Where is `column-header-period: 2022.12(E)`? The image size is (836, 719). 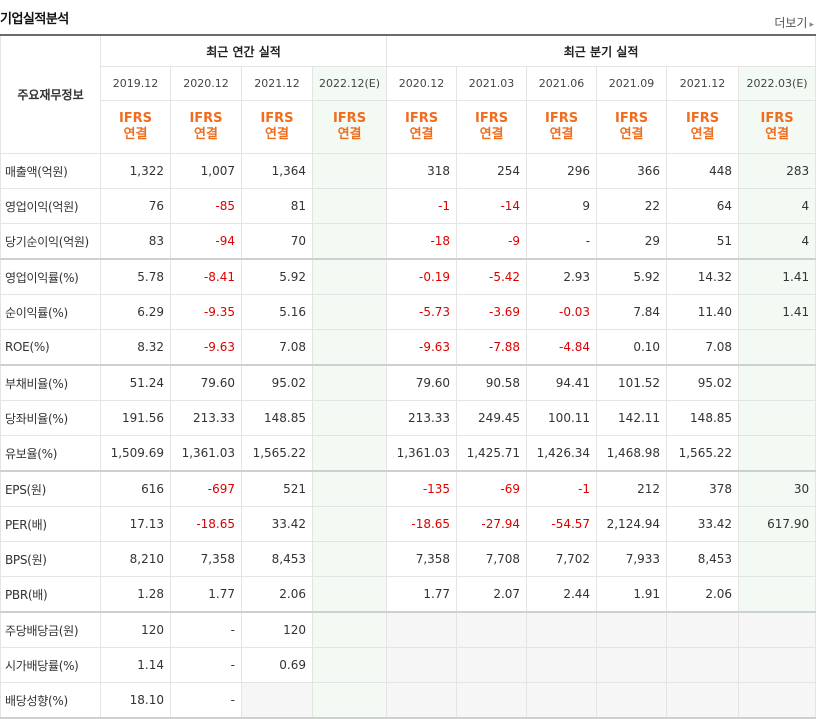 column-header-period: 2022.12(E) is located at coordinates (349, 83).